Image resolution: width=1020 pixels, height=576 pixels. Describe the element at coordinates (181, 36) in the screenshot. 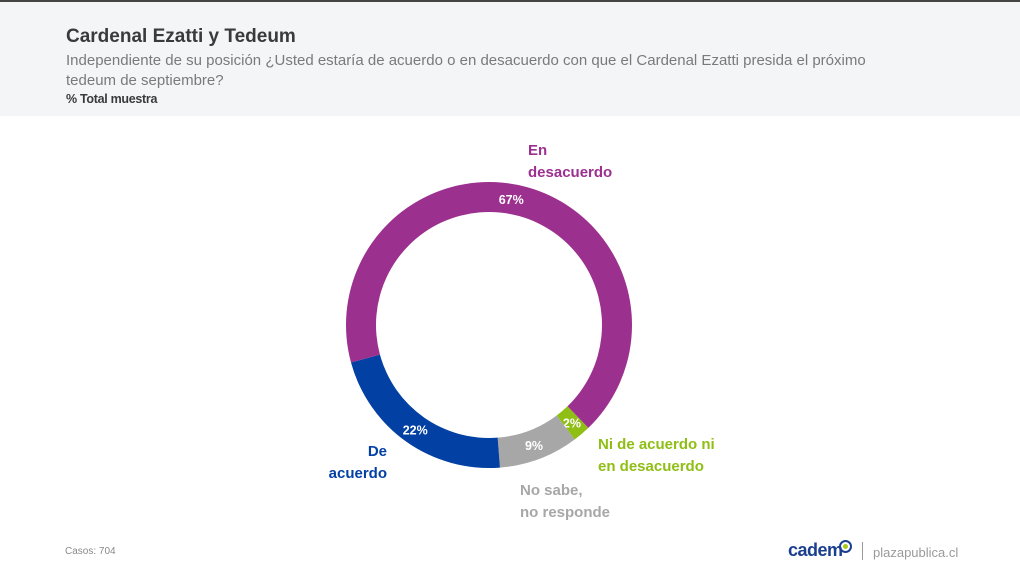

I see `chart-title: Cardenal Ezatti y Tedeum` at that location.